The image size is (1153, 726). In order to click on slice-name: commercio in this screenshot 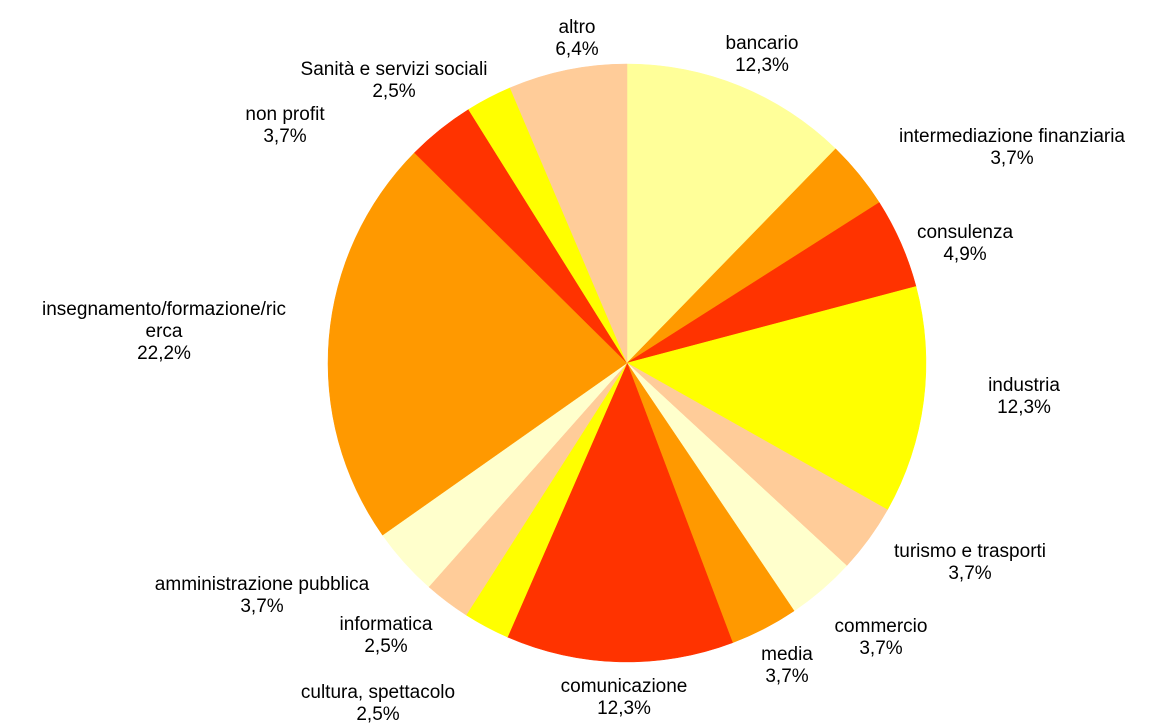, I will do `click(881, 626)`.